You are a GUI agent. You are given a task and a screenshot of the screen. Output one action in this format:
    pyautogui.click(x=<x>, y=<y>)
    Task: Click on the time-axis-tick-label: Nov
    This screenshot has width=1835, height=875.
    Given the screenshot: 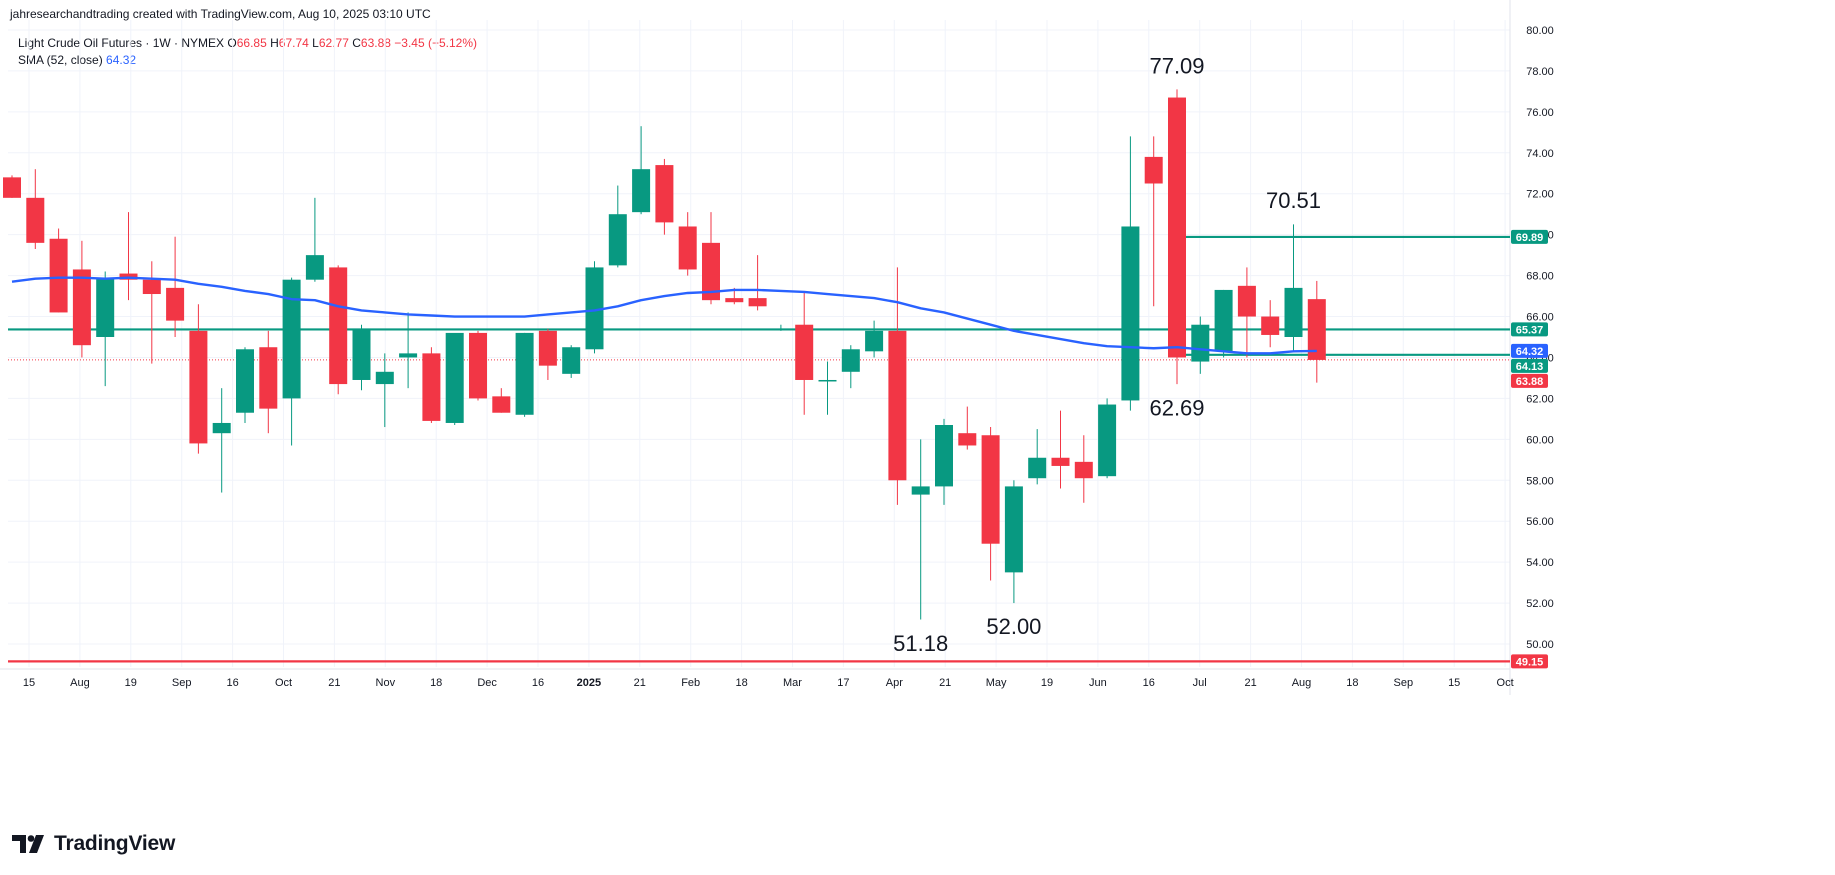 What is the action you would take?
    pyautogui.click(x=386, y=683)
    